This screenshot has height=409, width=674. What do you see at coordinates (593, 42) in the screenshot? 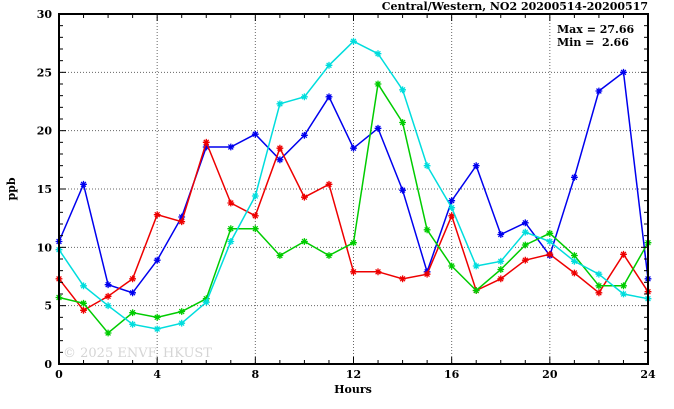
I see `min-annotation: Min = 2.66` at bounding box center [593, 42].